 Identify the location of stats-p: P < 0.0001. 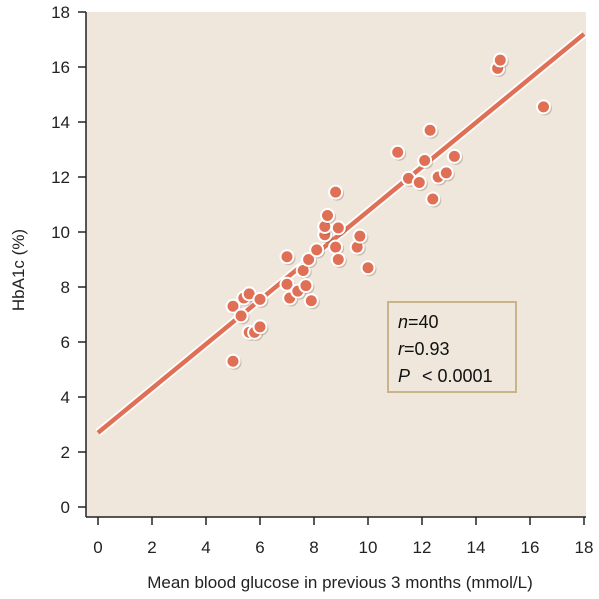
(445, 376).